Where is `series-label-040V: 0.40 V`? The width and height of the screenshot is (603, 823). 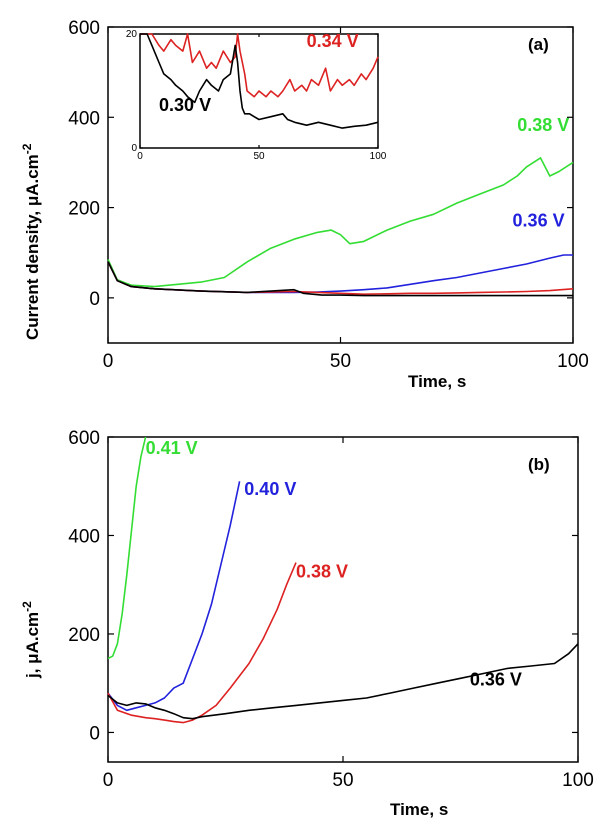
series-label-040V: 0.40 V is located at coordinates (270, 489).